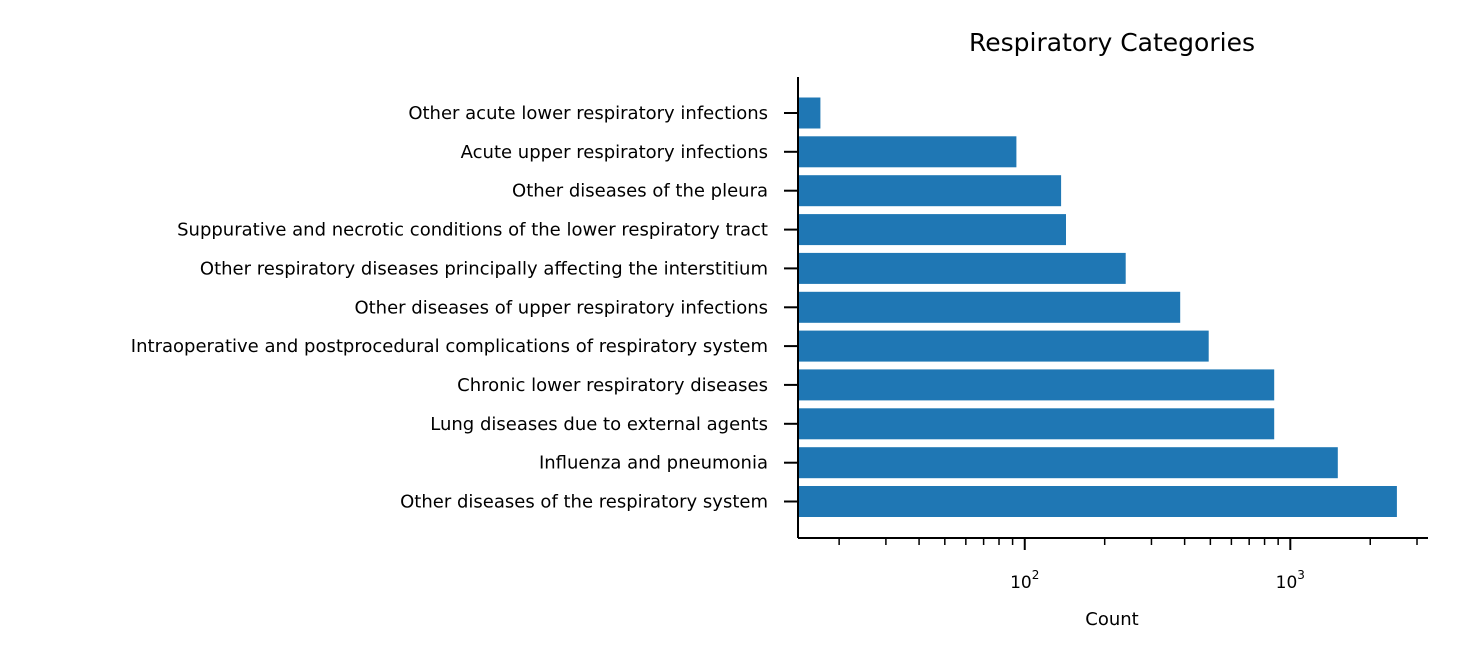 This screenshot has height=660, width=1457. I want to click on y-tick-label: Other diseases of the pleura, so click(640, 191).